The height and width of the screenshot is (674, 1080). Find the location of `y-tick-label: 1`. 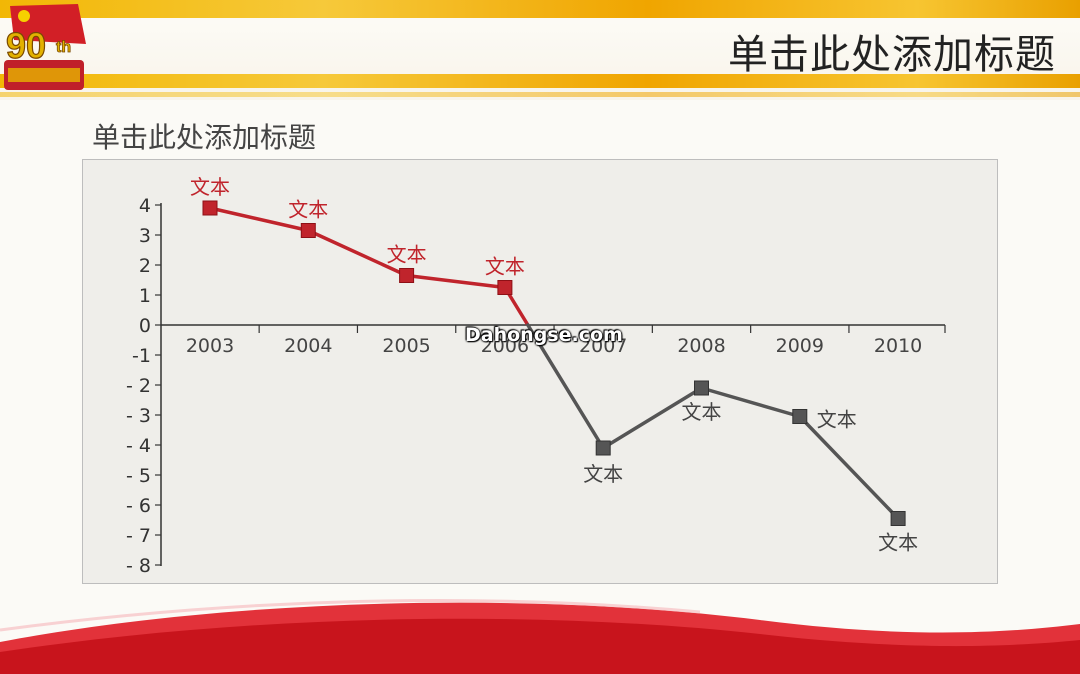

y-tick-label: 1 is located at coordinates (145, 296).